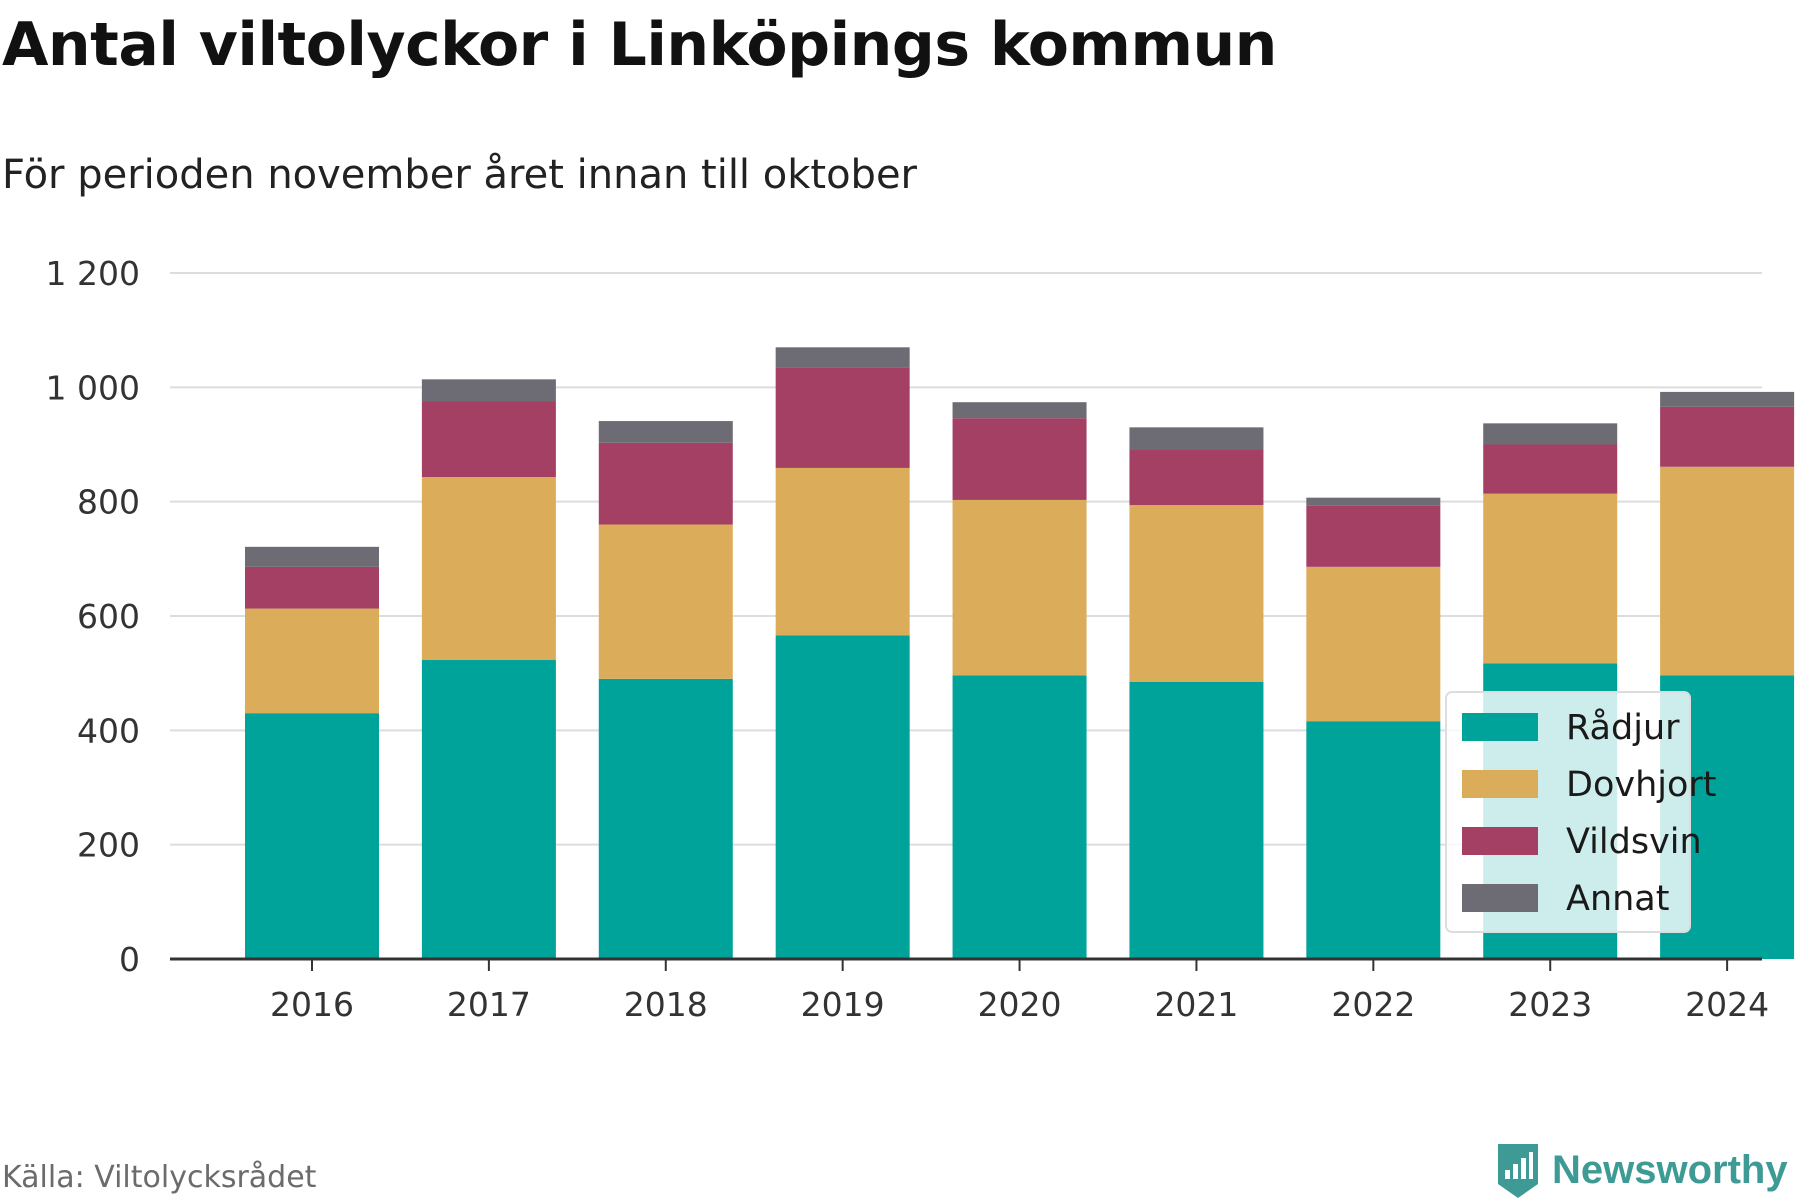  What do you see at coordinates (1518, 1171) in the screenshot?
I see `newsworthy-logo-icon` at bounding box center [1518, 1171].